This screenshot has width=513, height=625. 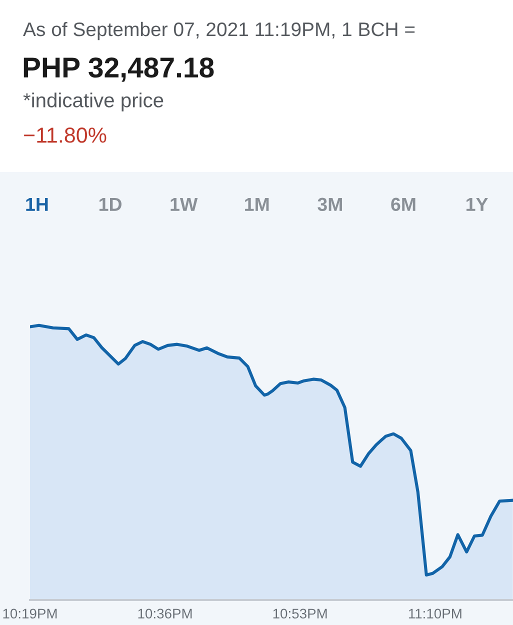 I want to click on x-tick-label: 10:36PM, so click(x=165, y=613).